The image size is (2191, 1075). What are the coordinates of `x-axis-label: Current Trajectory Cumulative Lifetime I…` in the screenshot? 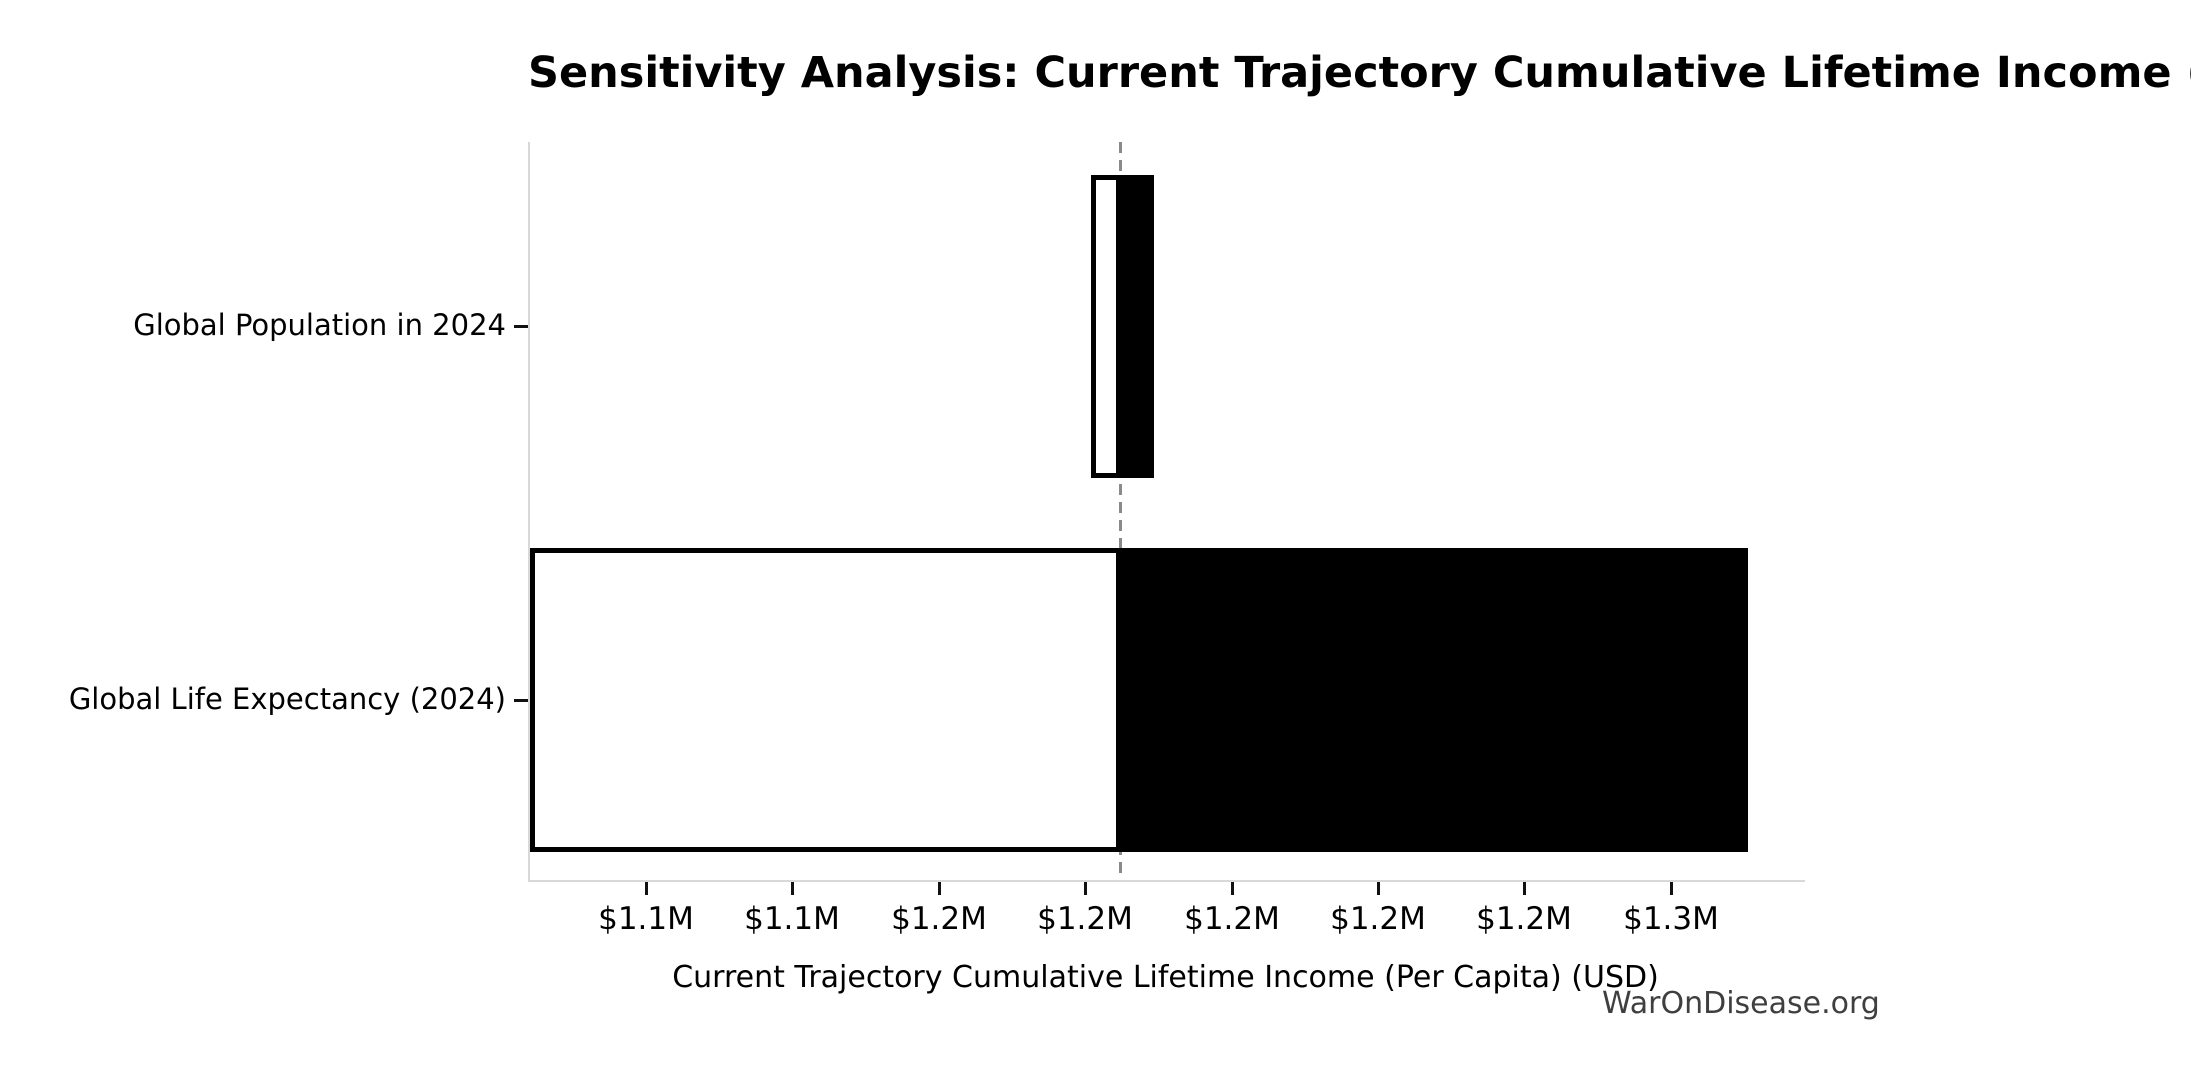 It's located at (1165, 977).